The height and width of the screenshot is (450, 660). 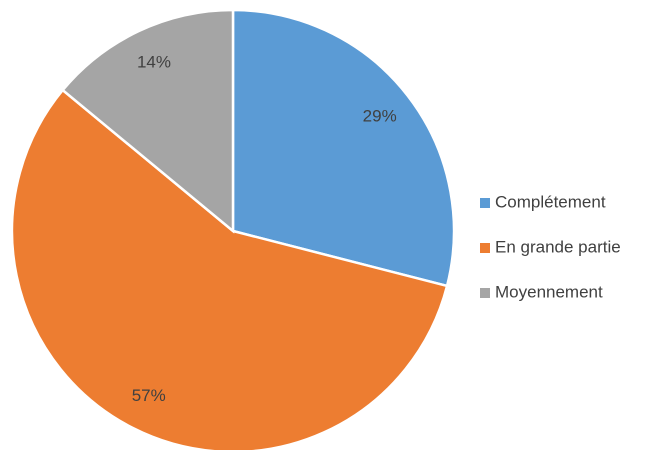 What do you see at coordinates (154, 62) in the screenshot?
I see `data-label: 14%` at bounding box center [154, 62].